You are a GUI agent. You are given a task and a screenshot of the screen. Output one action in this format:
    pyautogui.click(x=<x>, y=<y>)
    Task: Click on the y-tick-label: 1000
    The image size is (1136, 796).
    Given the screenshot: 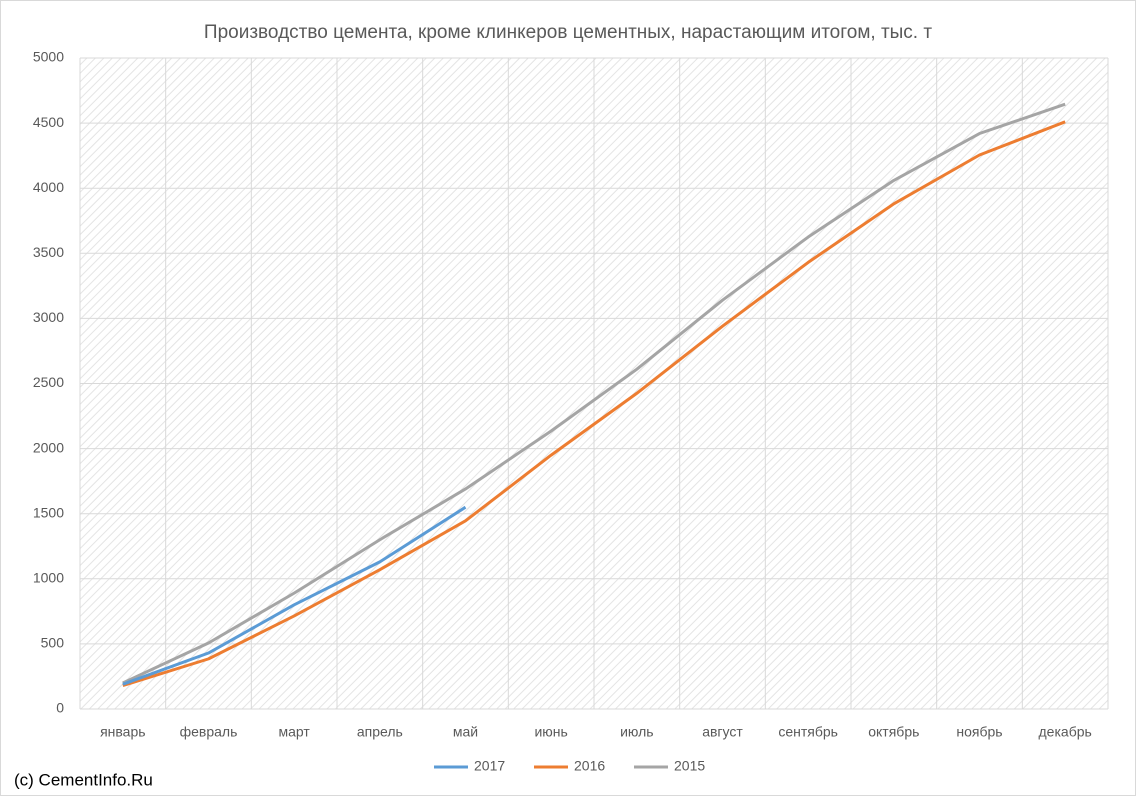 What is the action you would take?
    pyautogui.click(x=48, y=578)
    